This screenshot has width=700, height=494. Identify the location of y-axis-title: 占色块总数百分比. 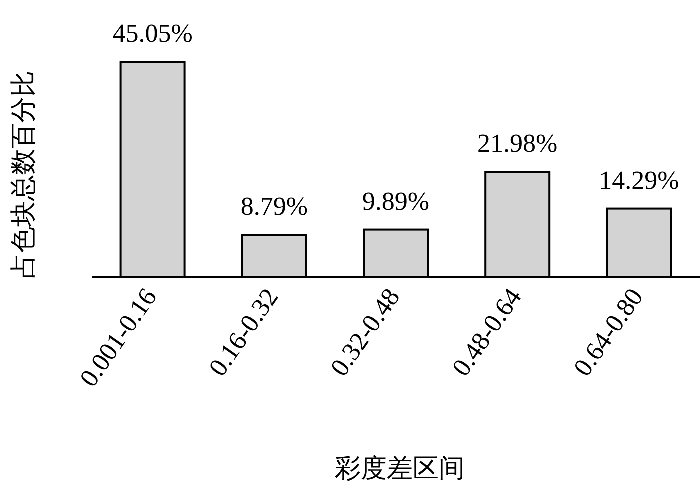
(23, 175).